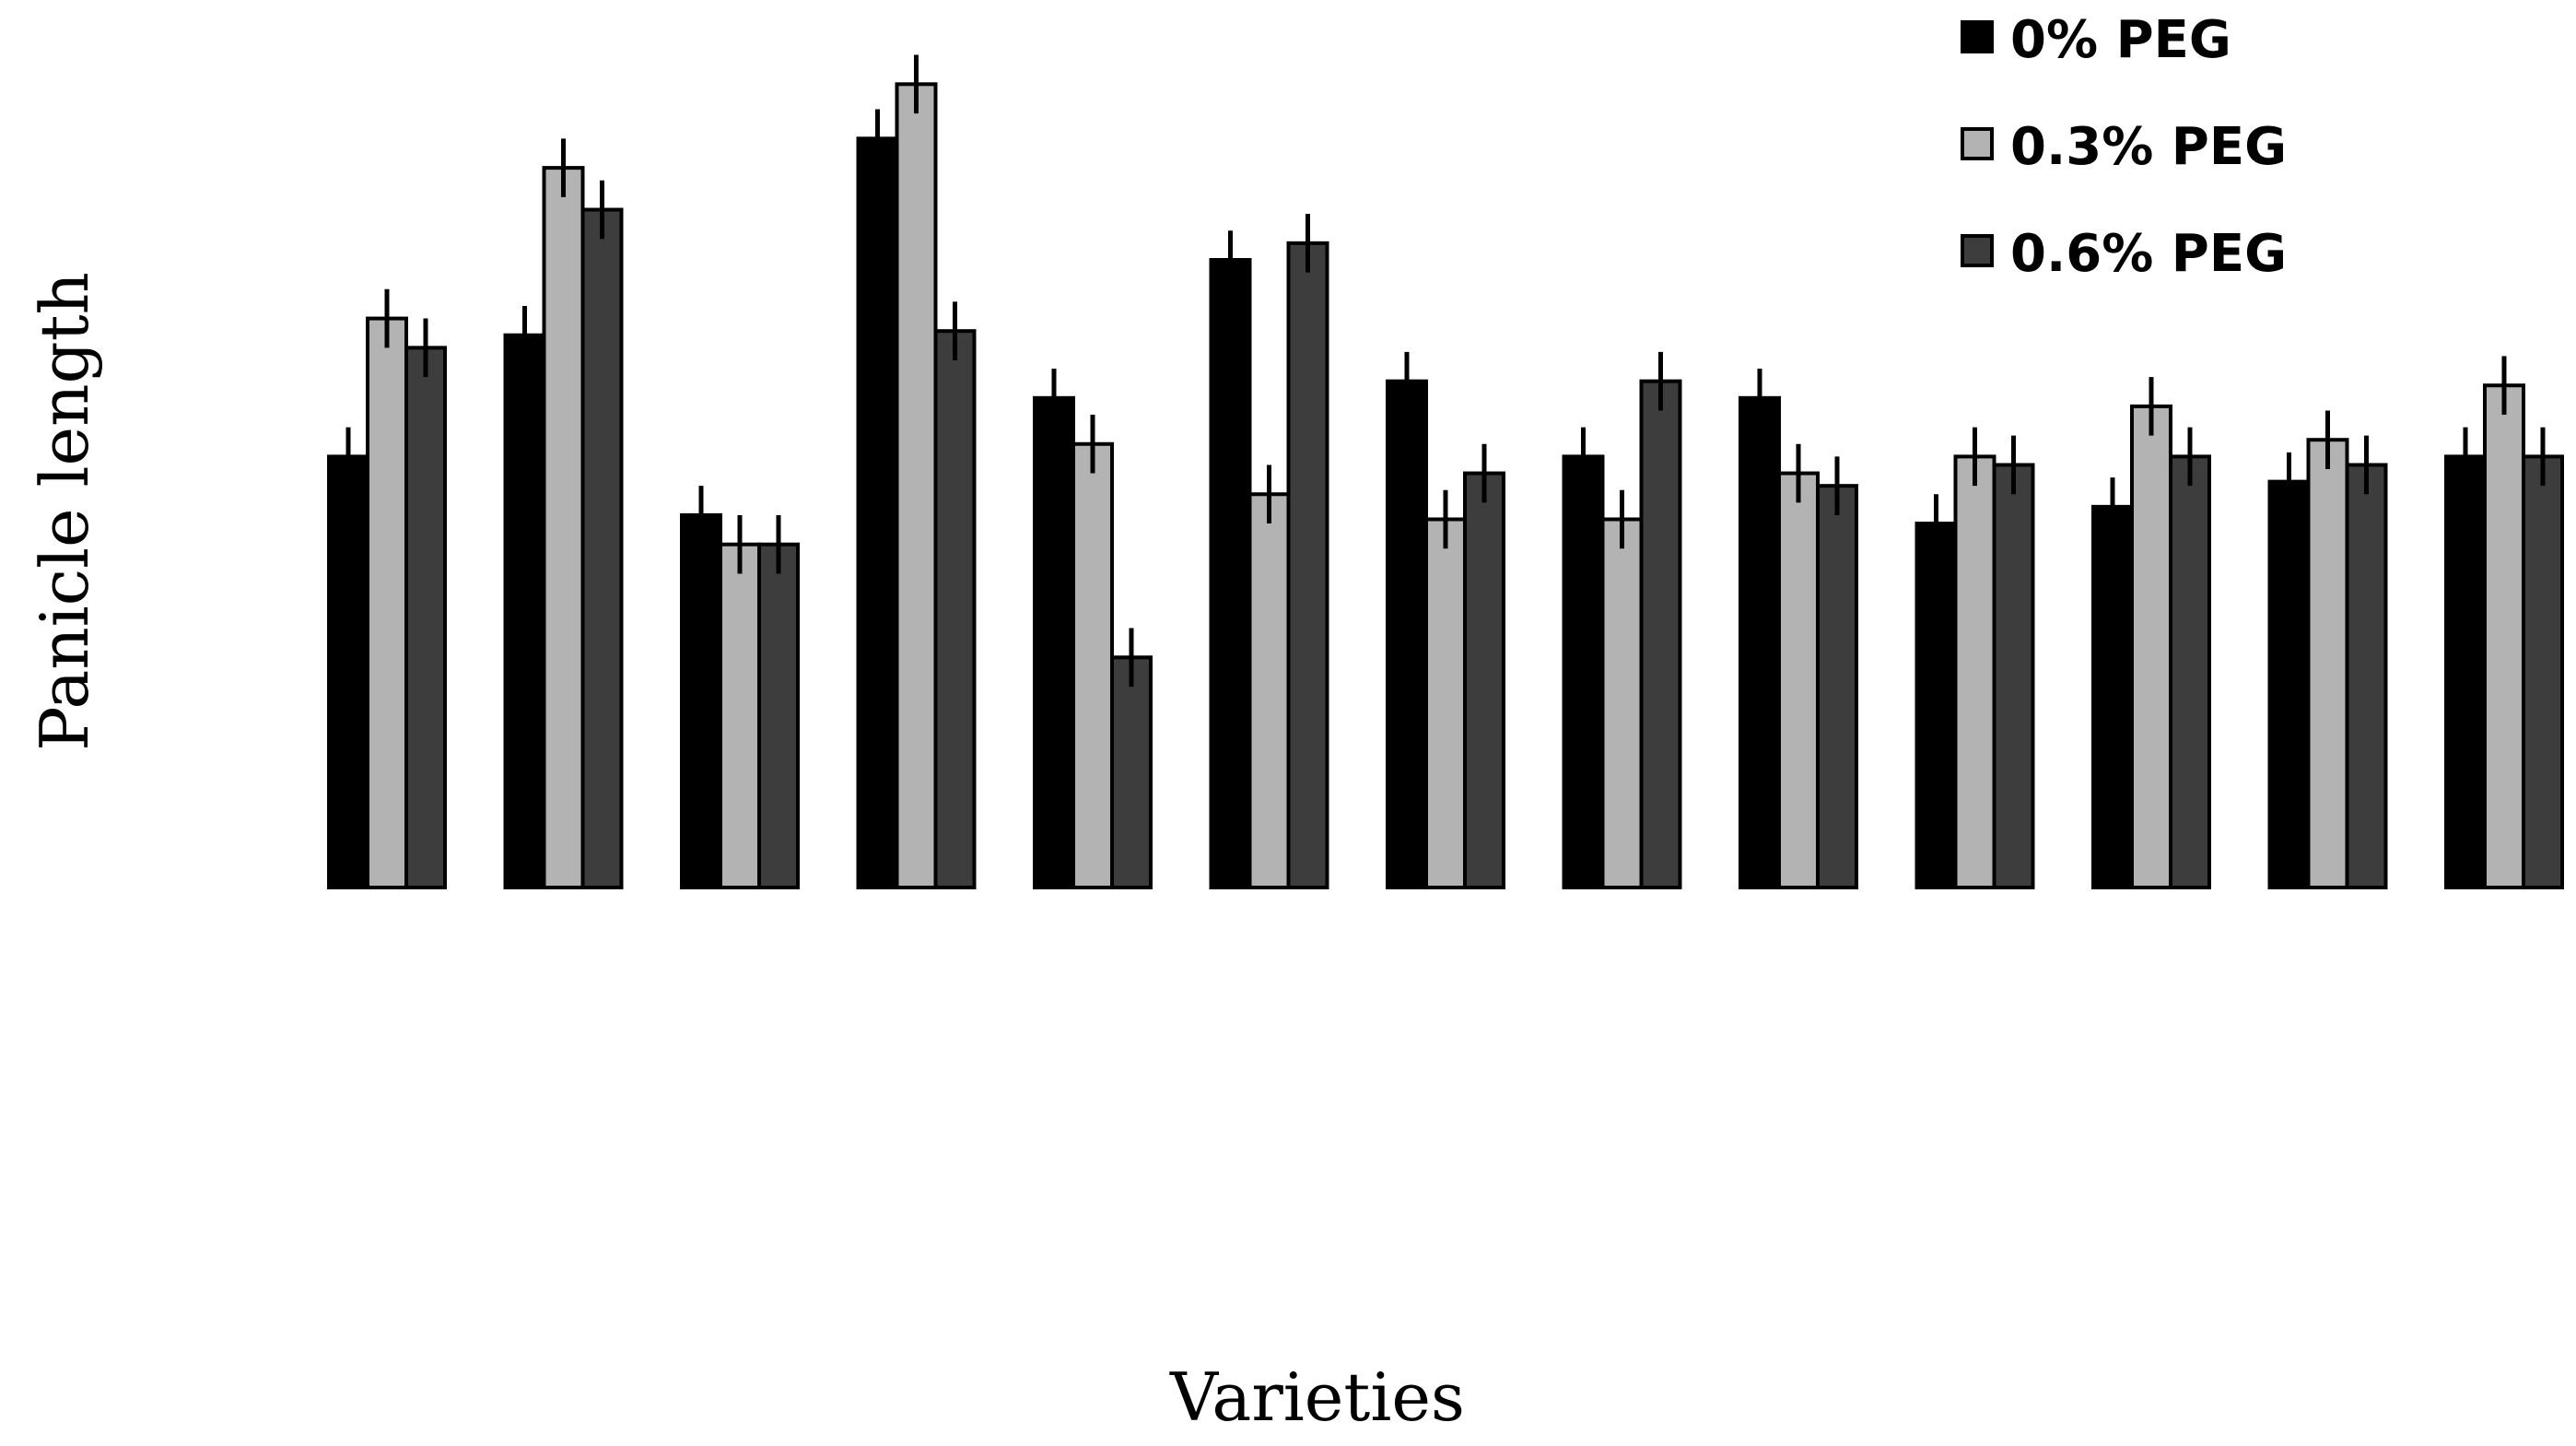 The height and width of the screenshot is (1446, 2576). What do you see at coordinates (2148, 254) in the screenshot?
I see `legend-label-06pct: 0.6% PEG` at bounding box center [2148, 254].